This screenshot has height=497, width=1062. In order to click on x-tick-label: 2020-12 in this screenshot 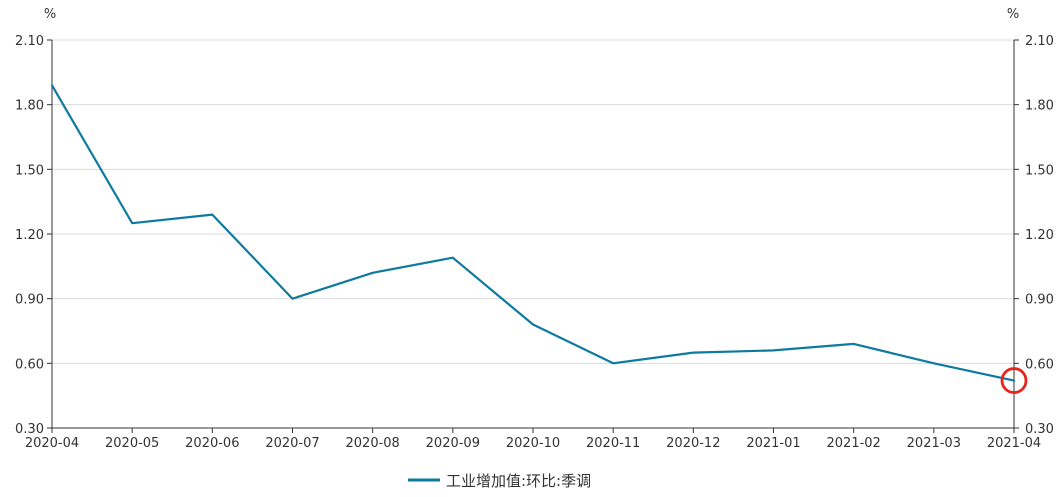, I will do `click(693, 443)`.